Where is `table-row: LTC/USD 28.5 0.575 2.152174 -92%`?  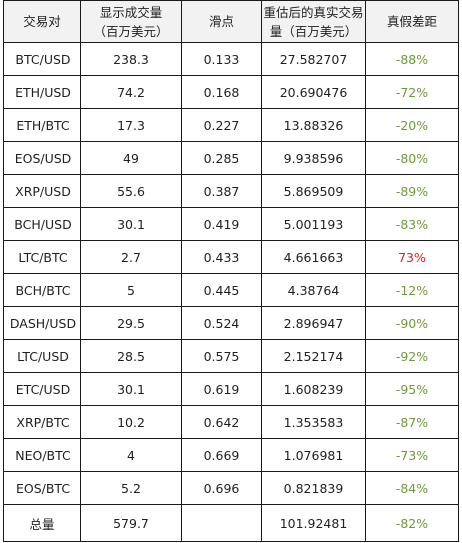
table-row: LTC/USD 28.5 0.575 2.152174 -92% is located at coordinates (231, 356).